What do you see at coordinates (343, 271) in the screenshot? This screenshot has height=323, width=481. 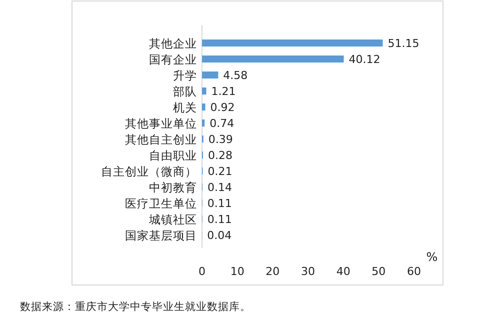 I see `x-tick-label: 40` at bounding box center [343, 271].